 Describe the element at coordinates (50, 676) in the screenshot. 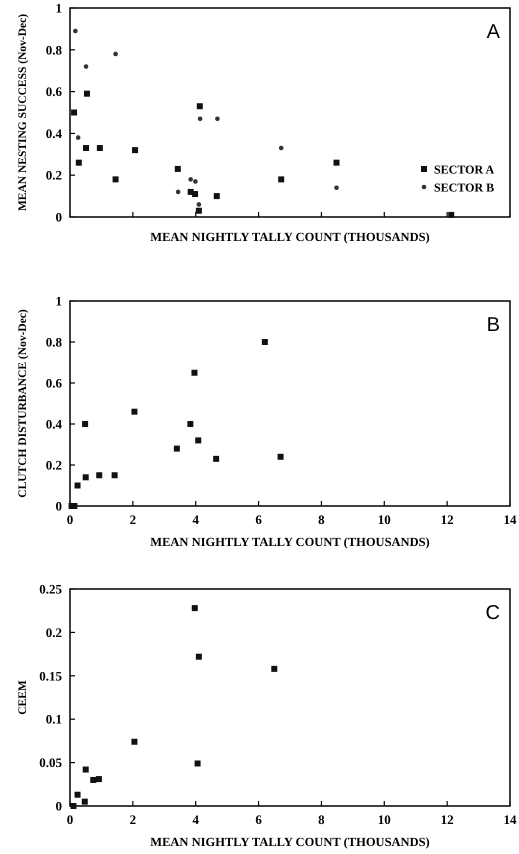

I see `y-tick-label: 0.15` at that location.